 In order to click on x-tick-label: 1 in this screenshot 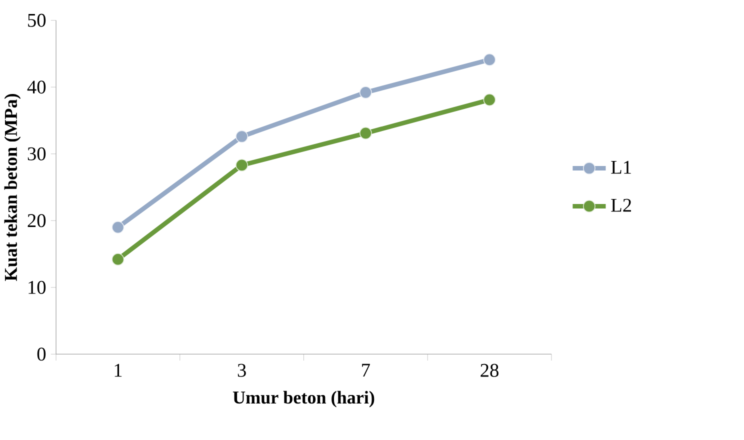, I will do `click(118, 370)`.